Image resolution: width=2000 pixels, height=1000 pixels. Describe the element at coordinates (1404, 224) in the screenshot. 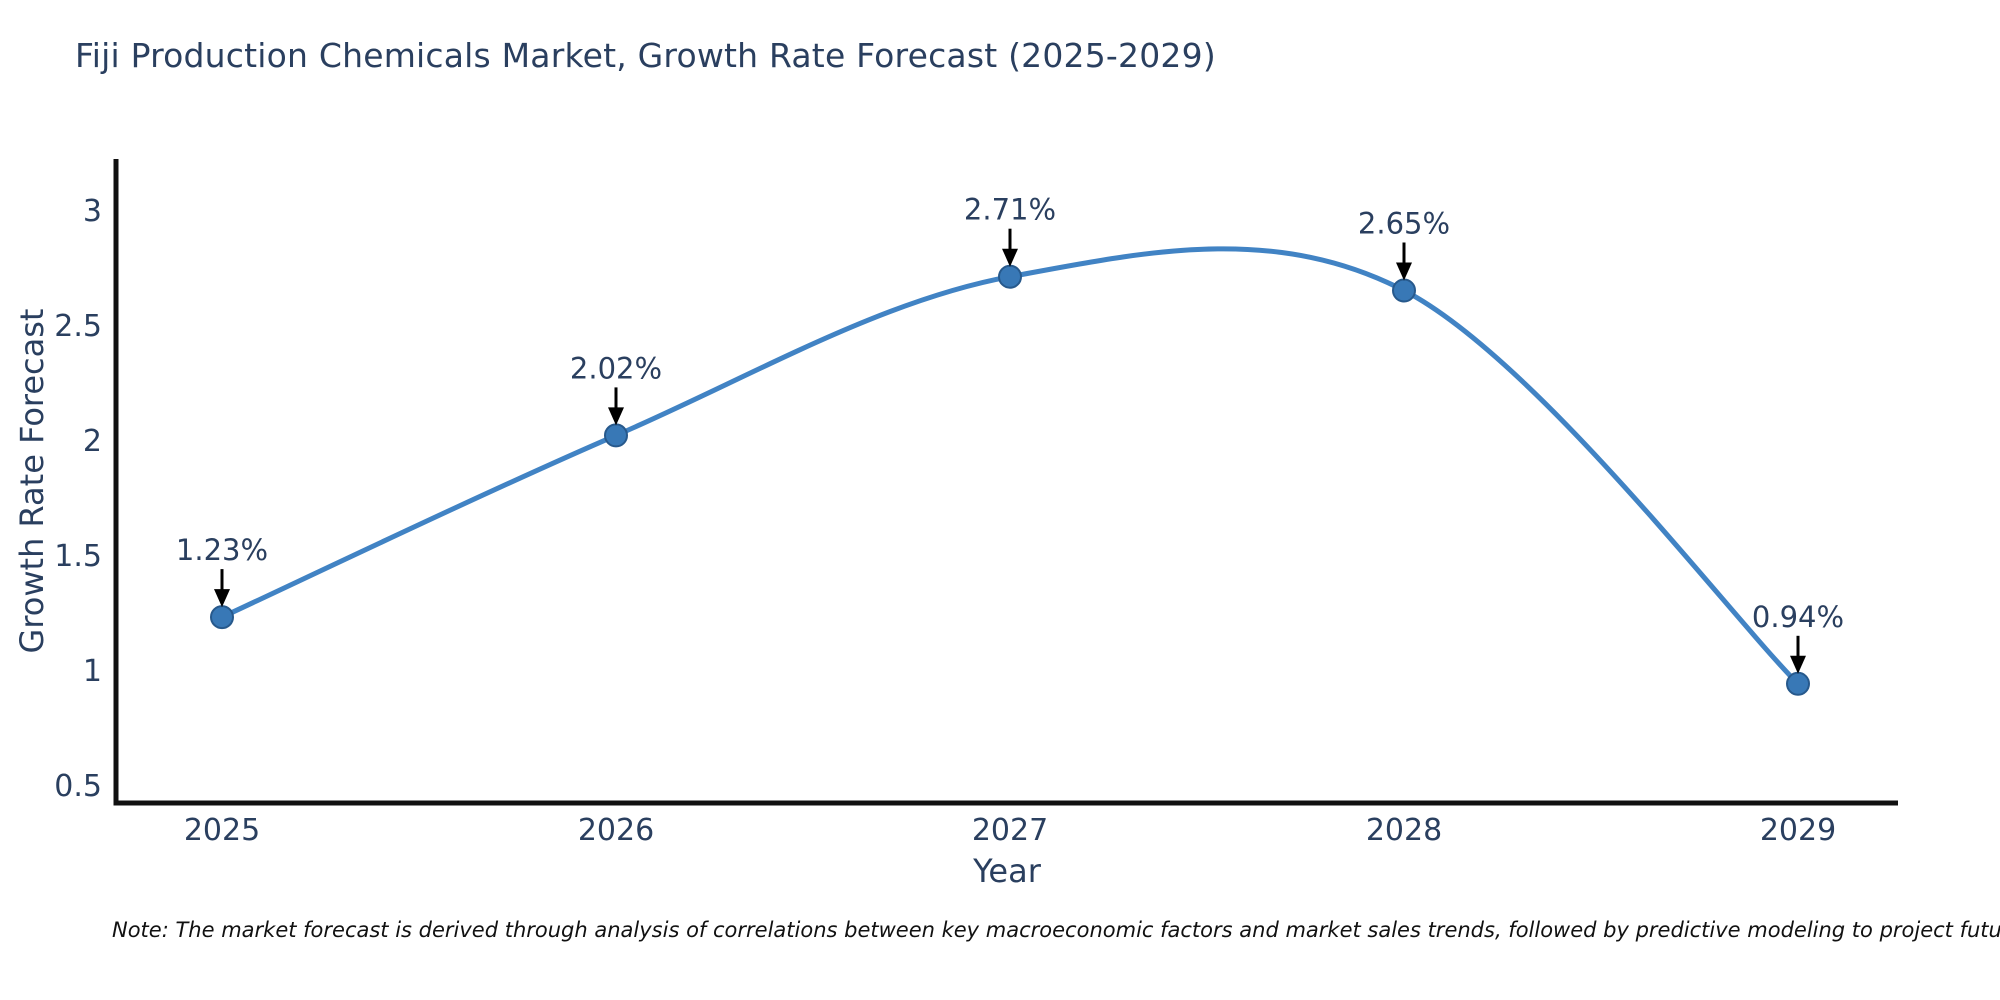

I see `annotation-label: 2.65%` at that location.